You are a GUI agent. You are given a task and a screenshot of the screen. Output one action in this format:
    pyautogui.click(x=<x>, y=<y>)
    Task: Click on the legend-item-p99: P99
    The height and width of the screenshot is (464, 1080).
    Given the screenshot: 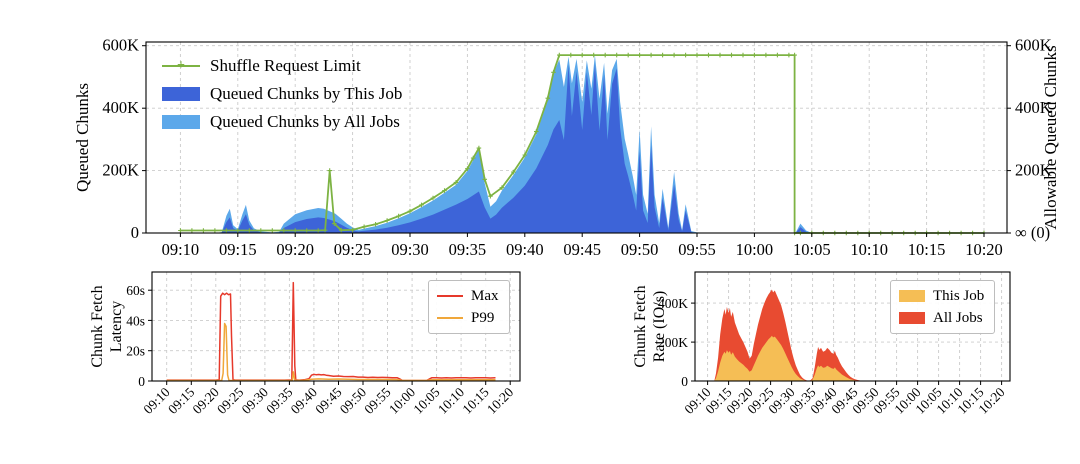 What is the action you would take?
    pyautogui.click(x=468, y=318)
    